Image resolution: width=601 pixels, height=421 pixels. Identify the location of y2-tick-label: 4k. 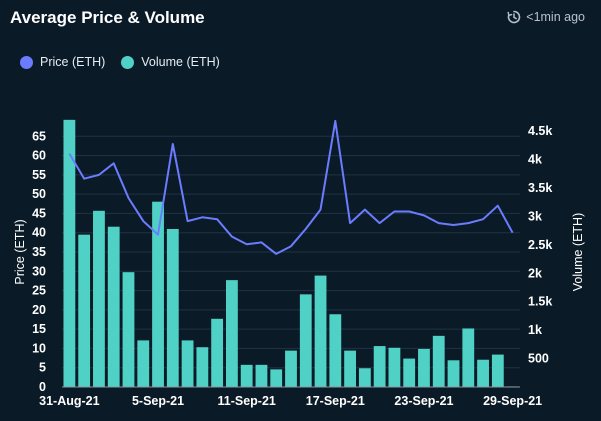
(535, 160).